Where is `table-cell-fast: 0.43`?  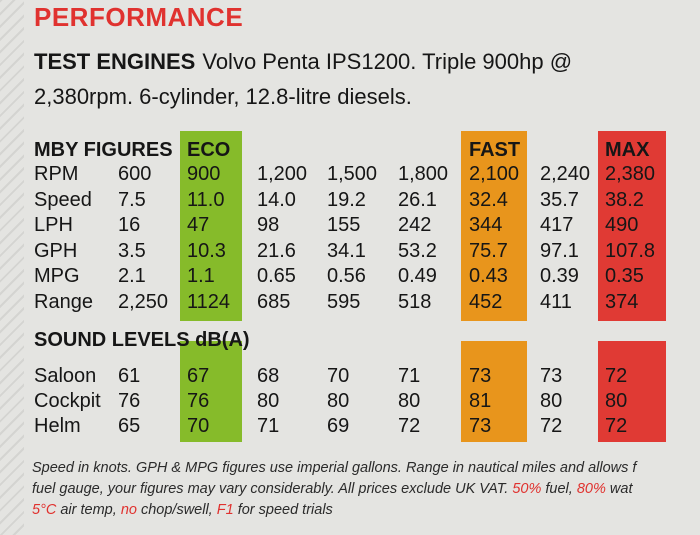
table-cell-fast: 0.43 is located at coordinates (488, 276).